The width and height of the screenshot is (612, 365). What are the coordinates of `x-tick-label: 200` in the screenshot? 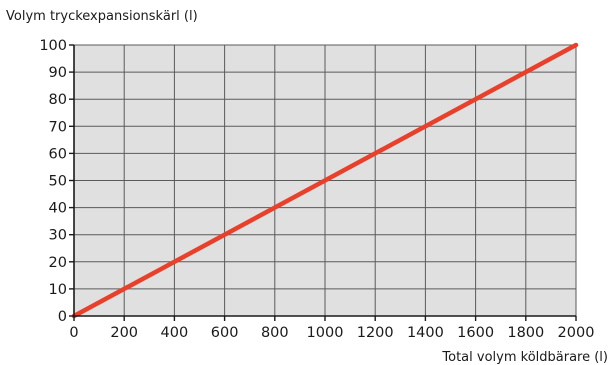 It's located at (124, 333).